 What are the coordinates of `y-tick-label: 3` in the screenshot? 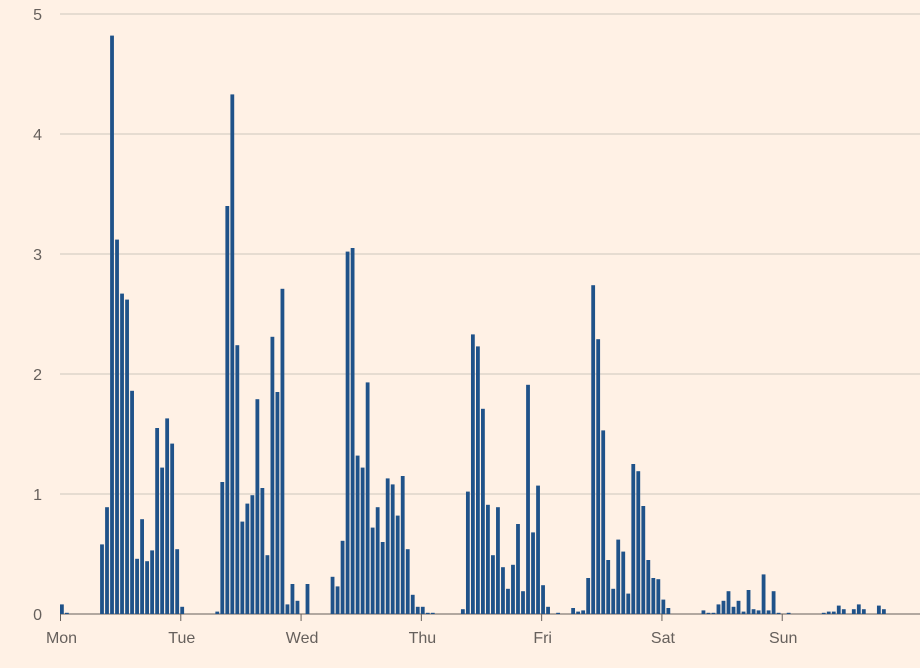 It's located at (37, 255).